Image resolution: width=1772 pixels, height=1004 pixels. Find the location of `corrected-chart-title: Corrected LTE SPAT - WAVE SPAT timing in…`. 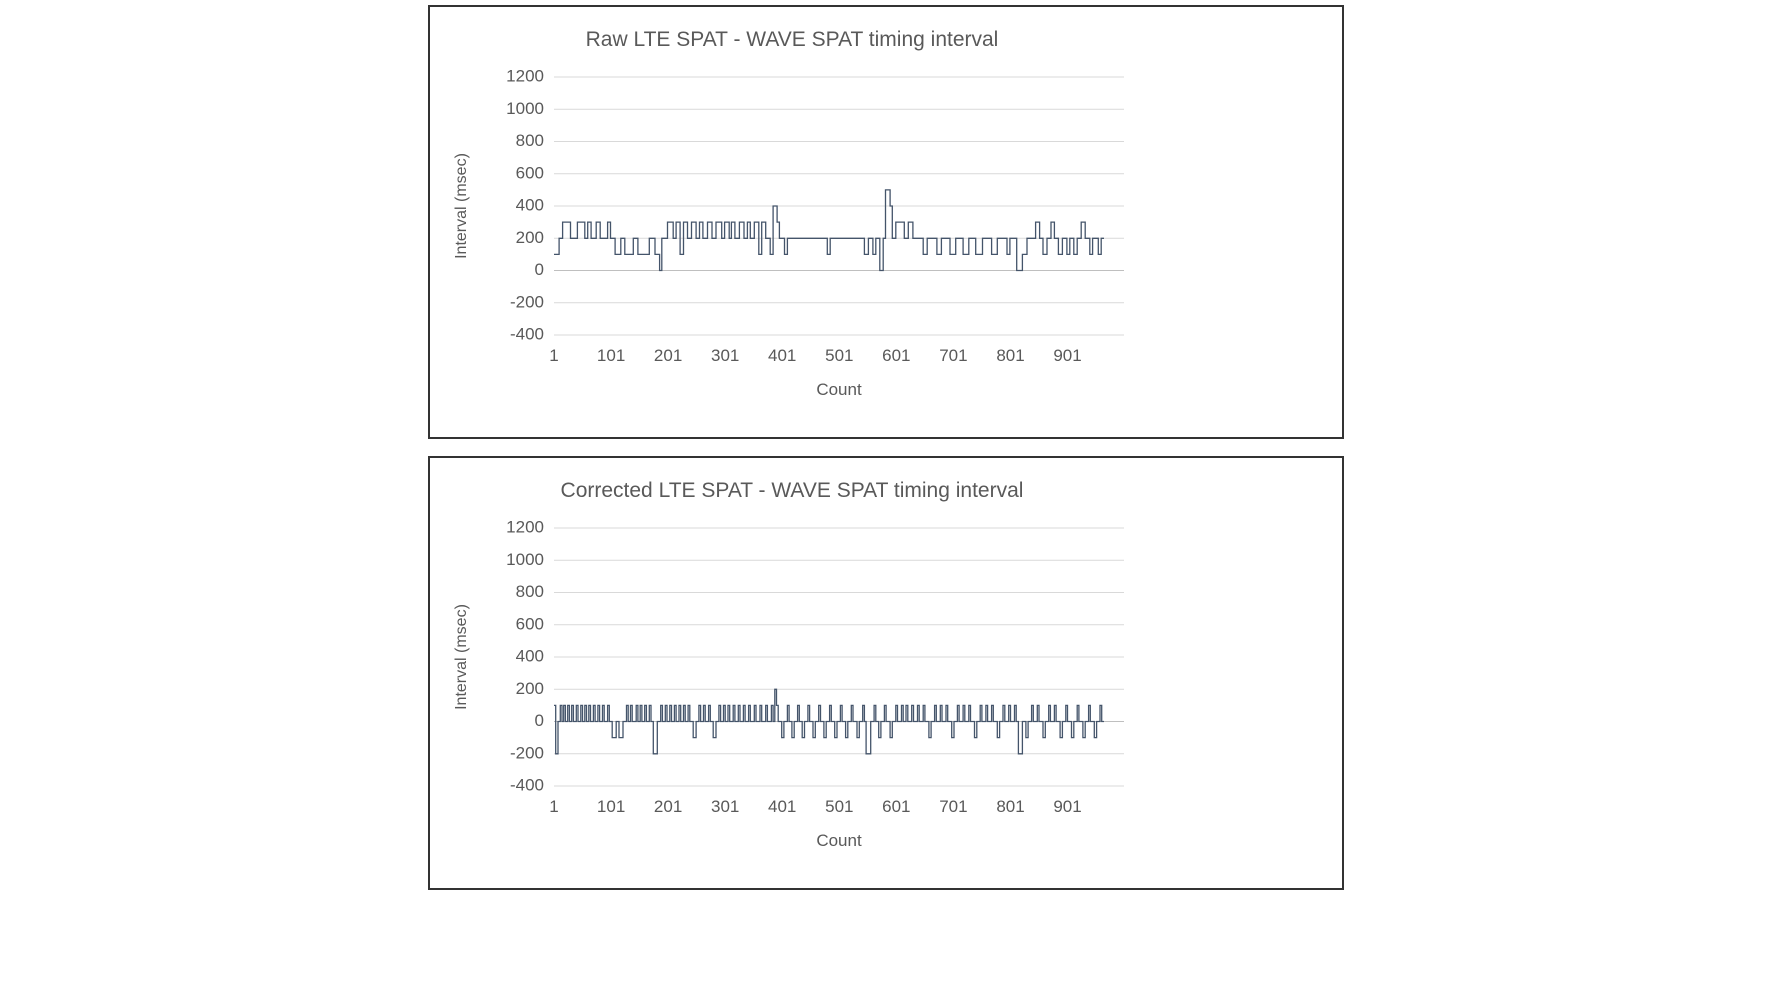

corrected-chart-title: Corrected LTE SPAT - WAVE SPAT timing in… is located at coordinates (792, 490).